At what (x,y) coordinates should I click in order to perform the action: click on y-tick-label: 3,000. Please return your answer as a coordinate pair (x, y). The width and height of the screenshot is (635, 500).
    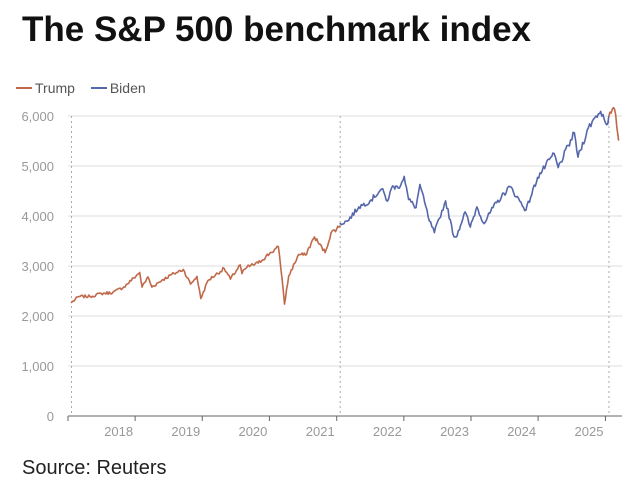
    Looking at the image, I should click on (37, 266).